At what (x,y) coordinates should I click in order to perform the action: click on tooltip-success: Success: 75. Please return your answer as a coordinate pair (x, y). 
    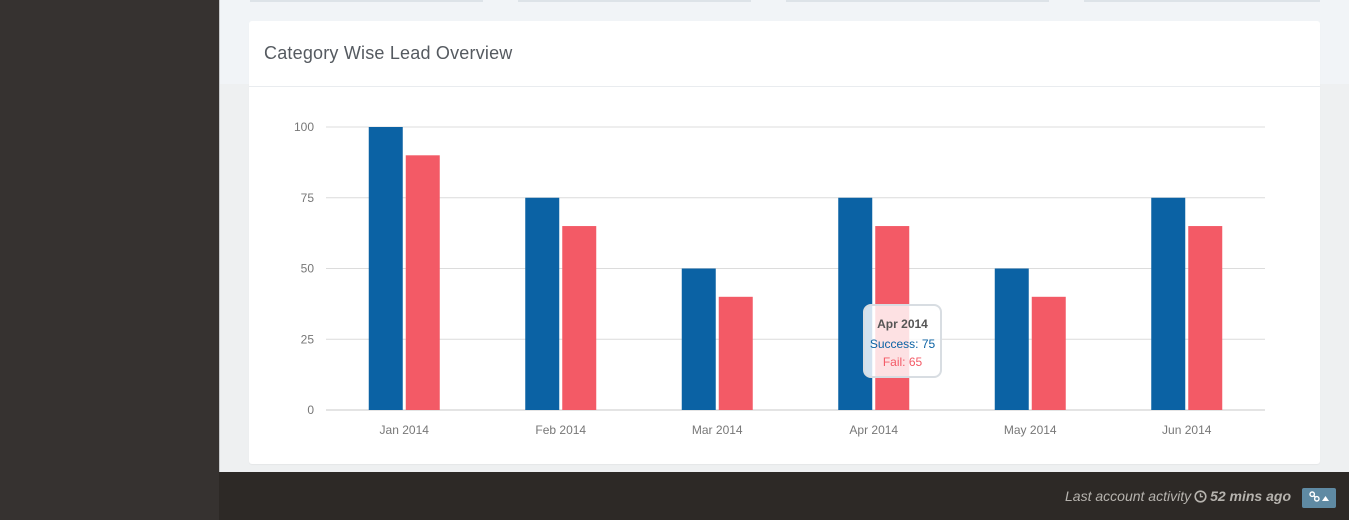
    Looking at the image, I should click on (902, 344).